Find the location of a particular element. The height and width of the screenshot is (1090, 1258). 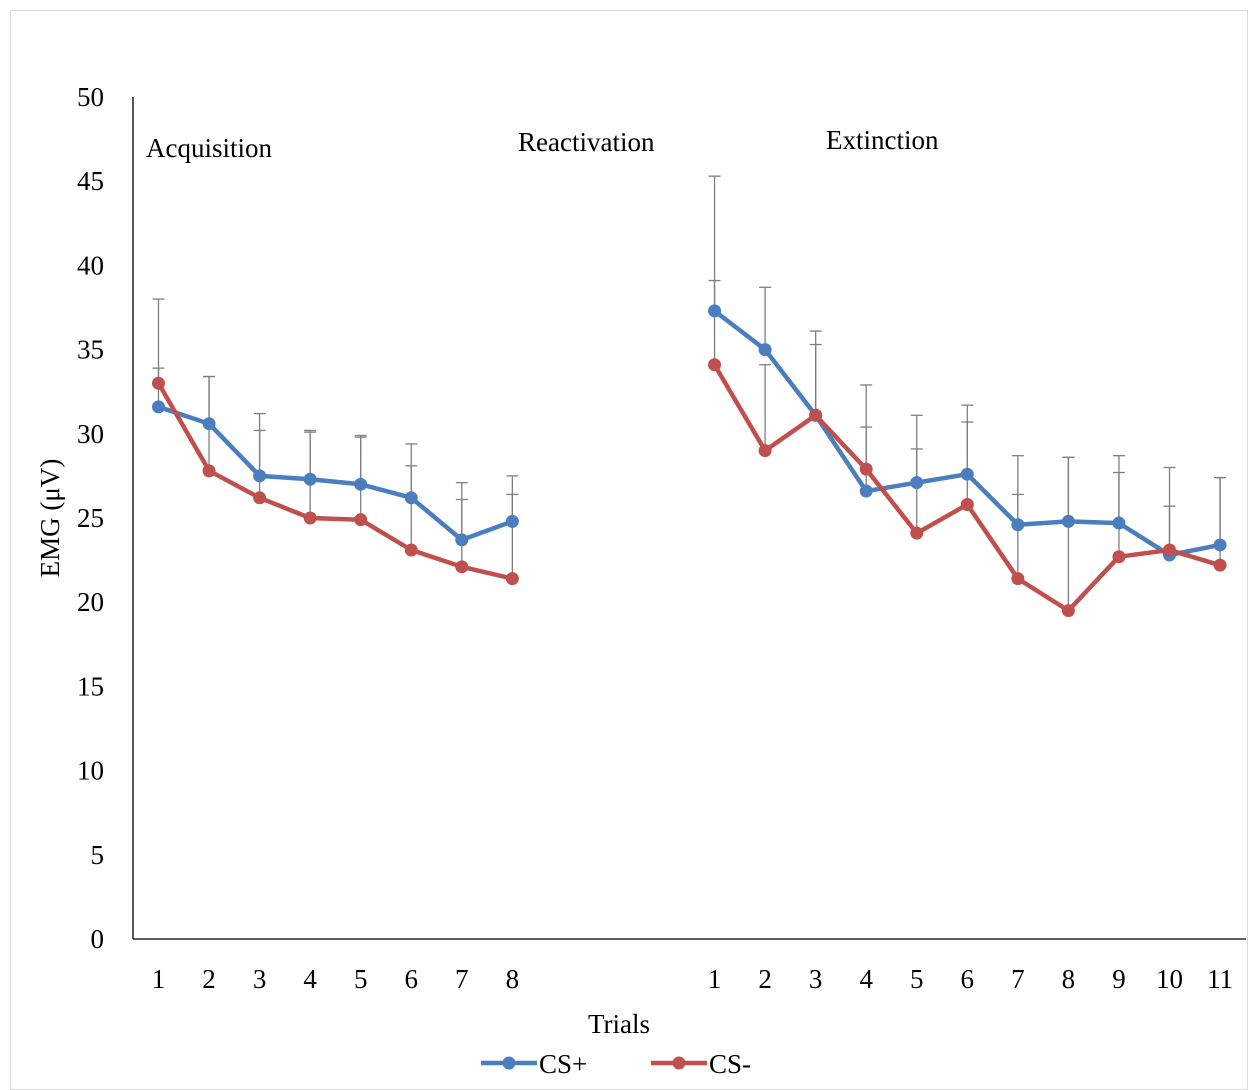

y-tick-label: 50 is located at coordinates (90, 97).